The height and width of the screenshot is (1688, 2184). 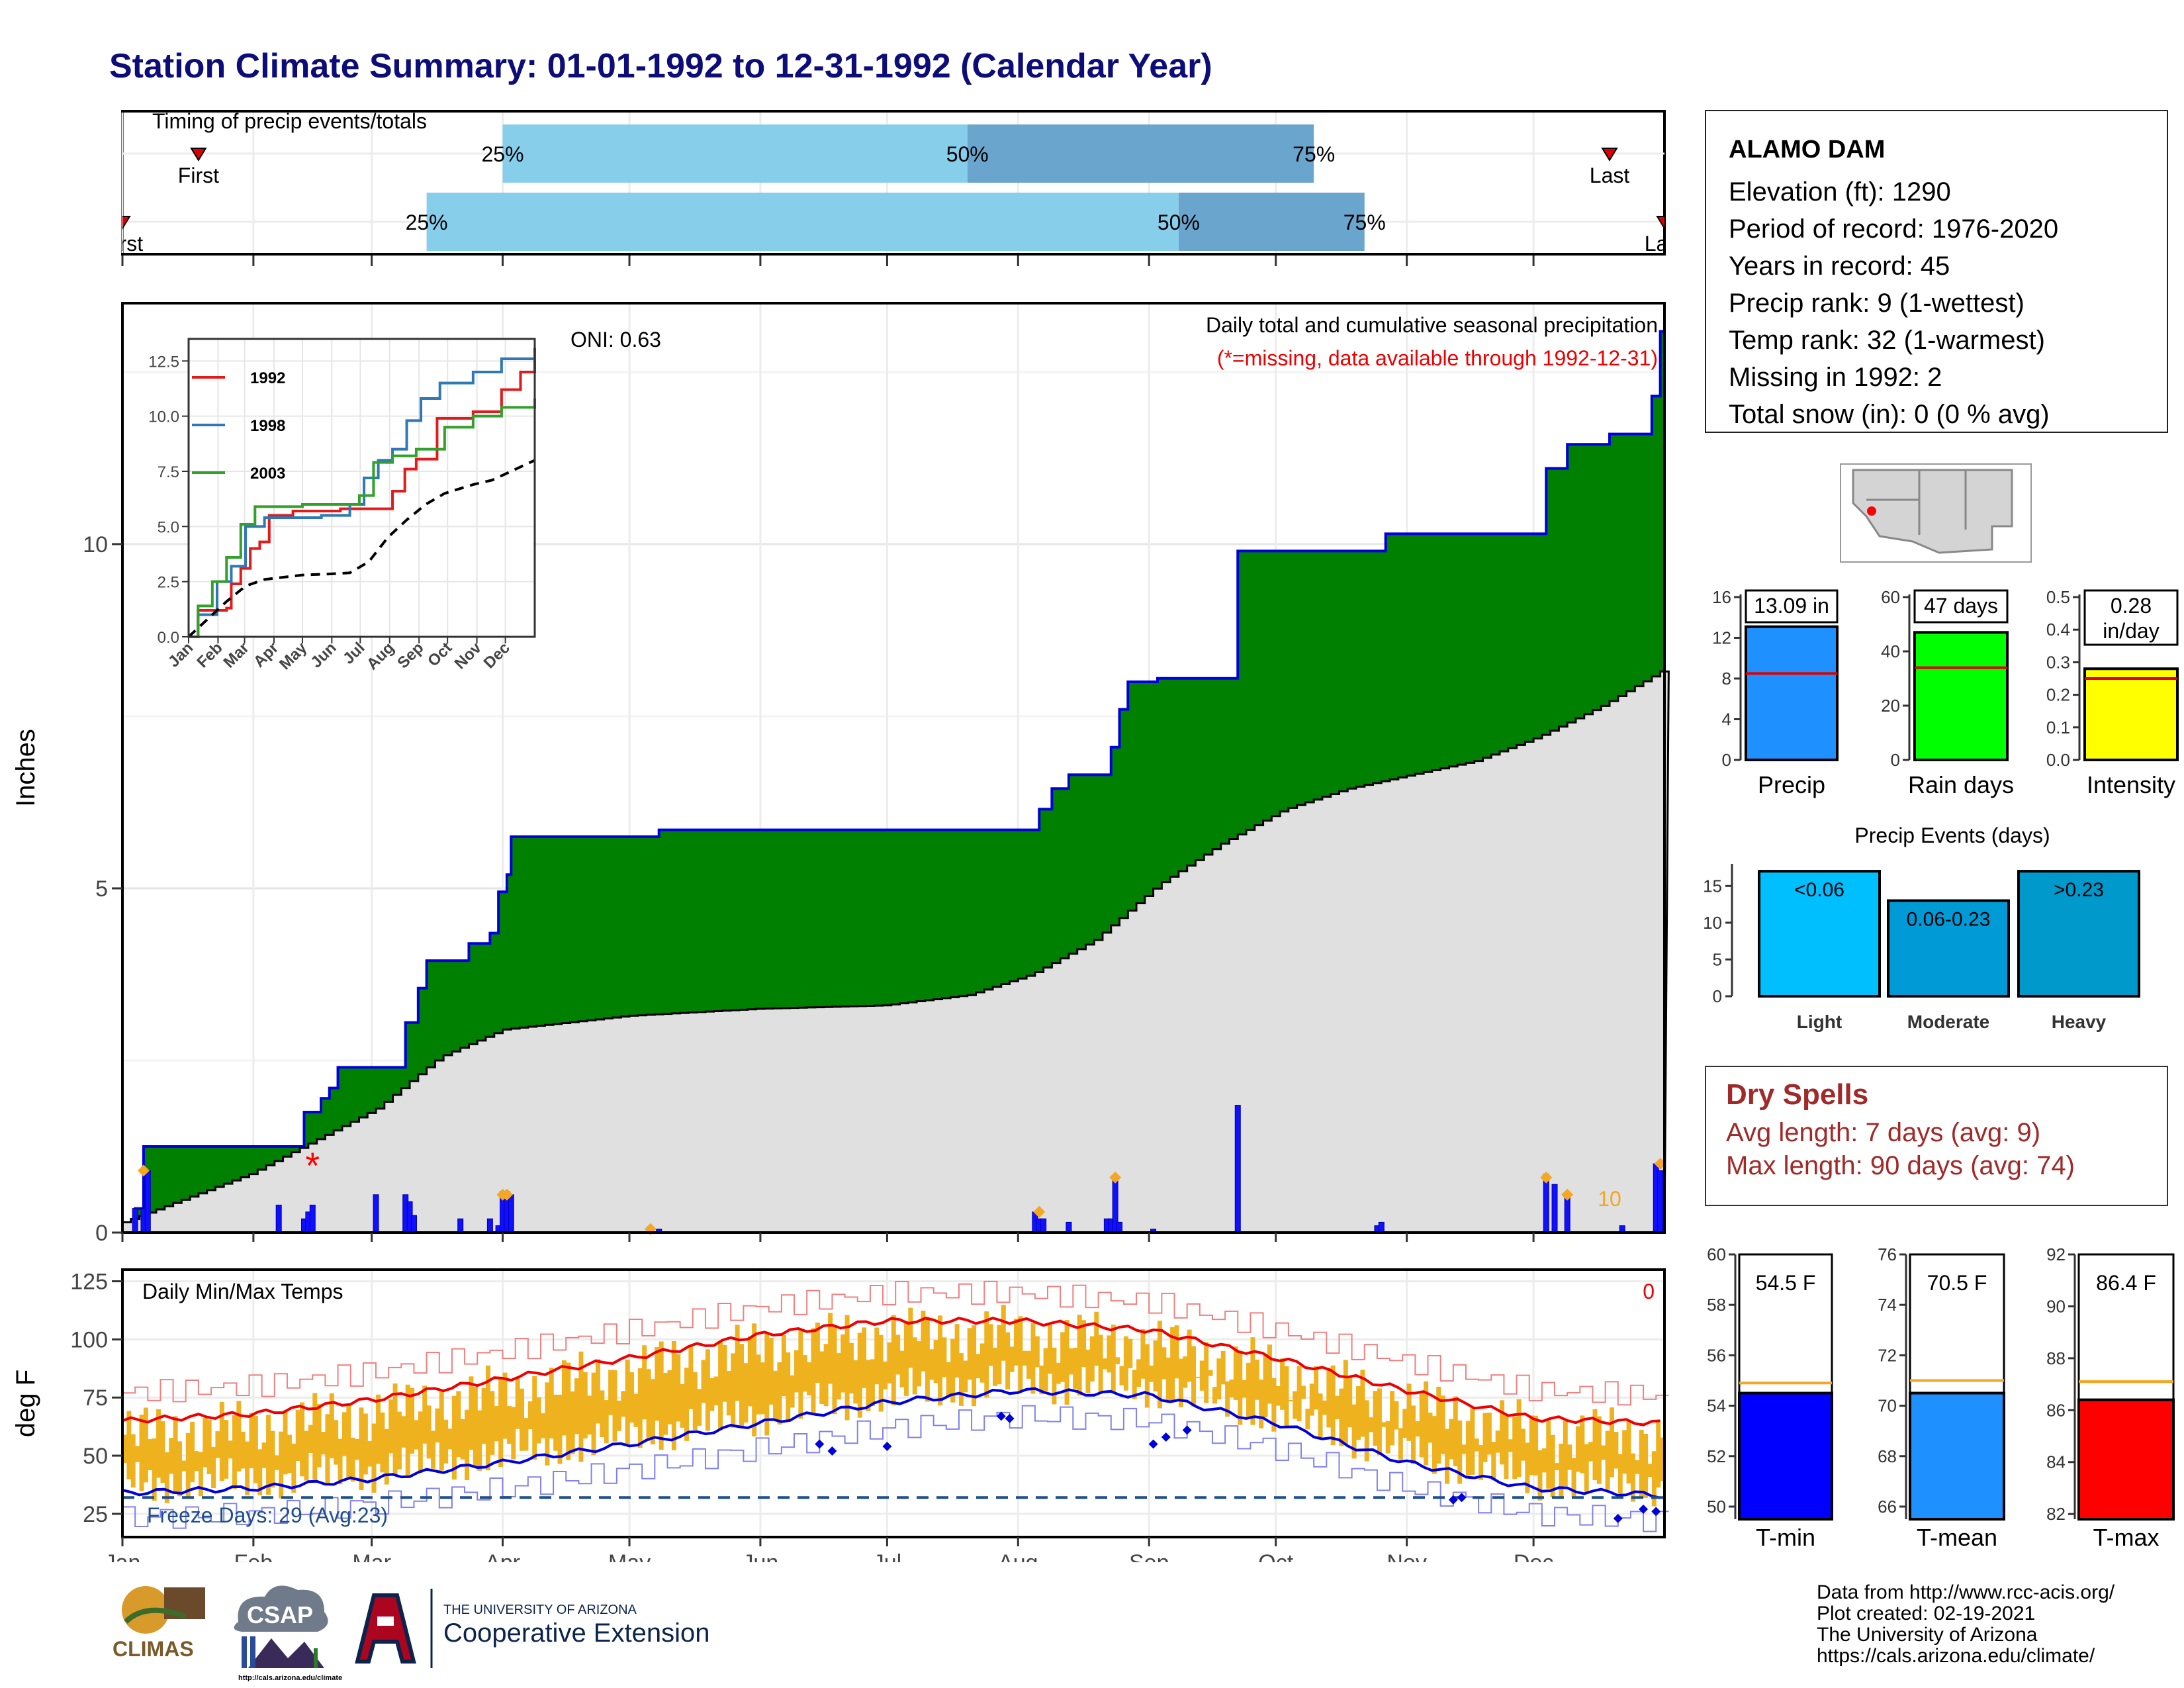 What do you see at coordinates (2058, 629) in the screenshot?
I see `summary-tick-label: 0.4` at bounding box center [2058, 629].